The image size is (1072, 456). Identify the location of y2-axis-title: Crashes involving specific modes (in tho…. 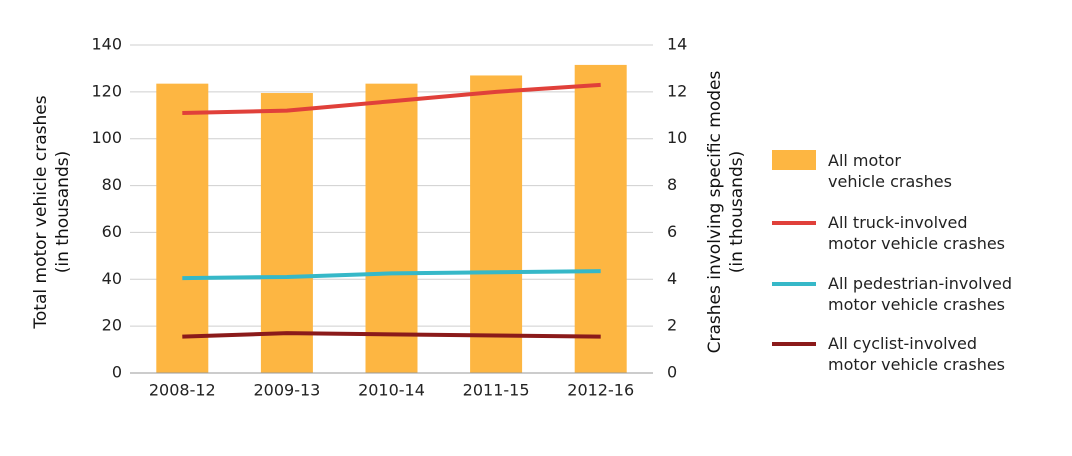
(726, 212).